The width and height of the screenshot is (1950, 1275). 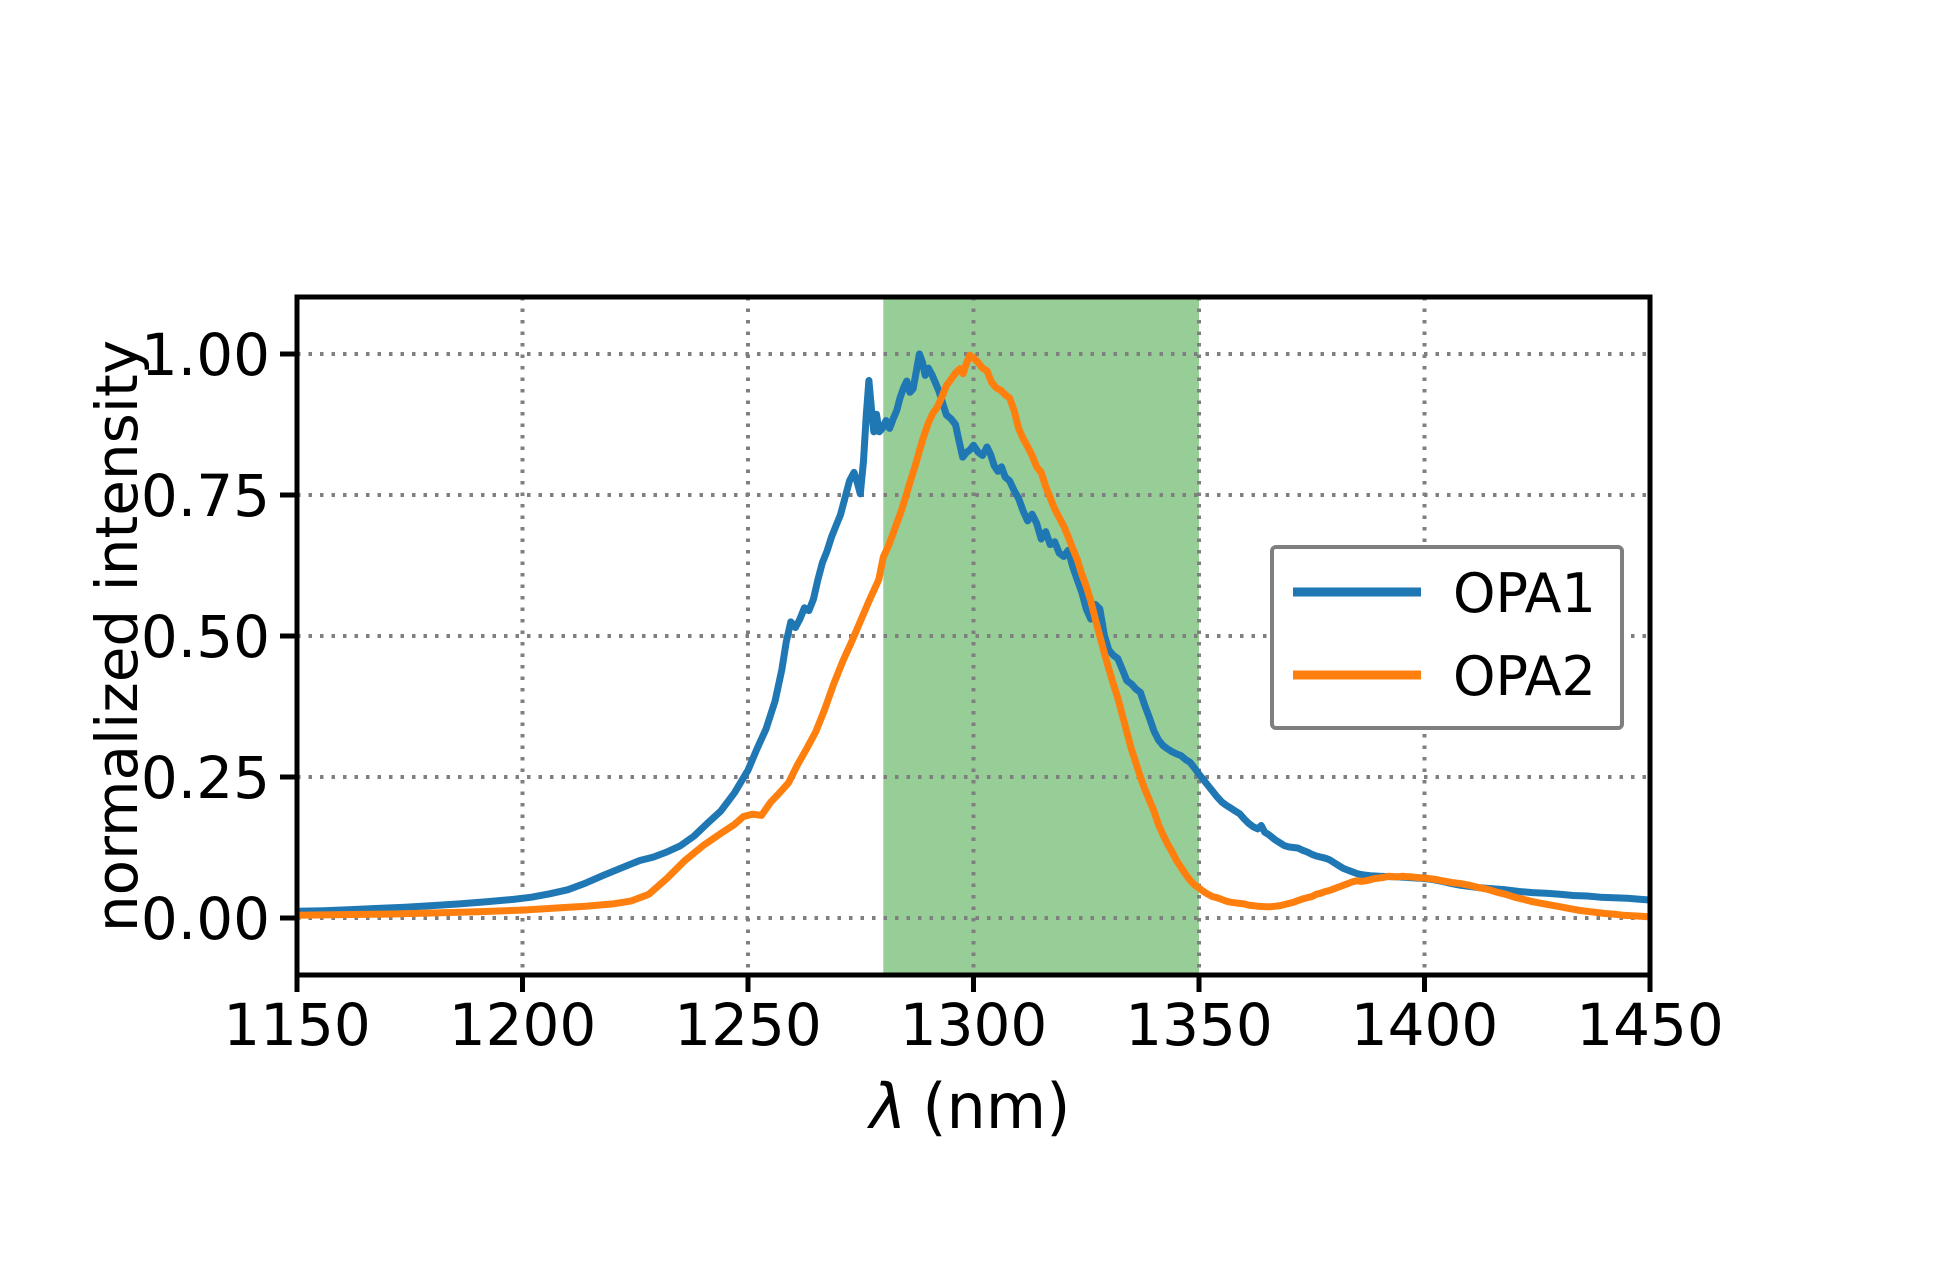 I want to click on y-tick-label: 0.00, so click(x=205, y=919).